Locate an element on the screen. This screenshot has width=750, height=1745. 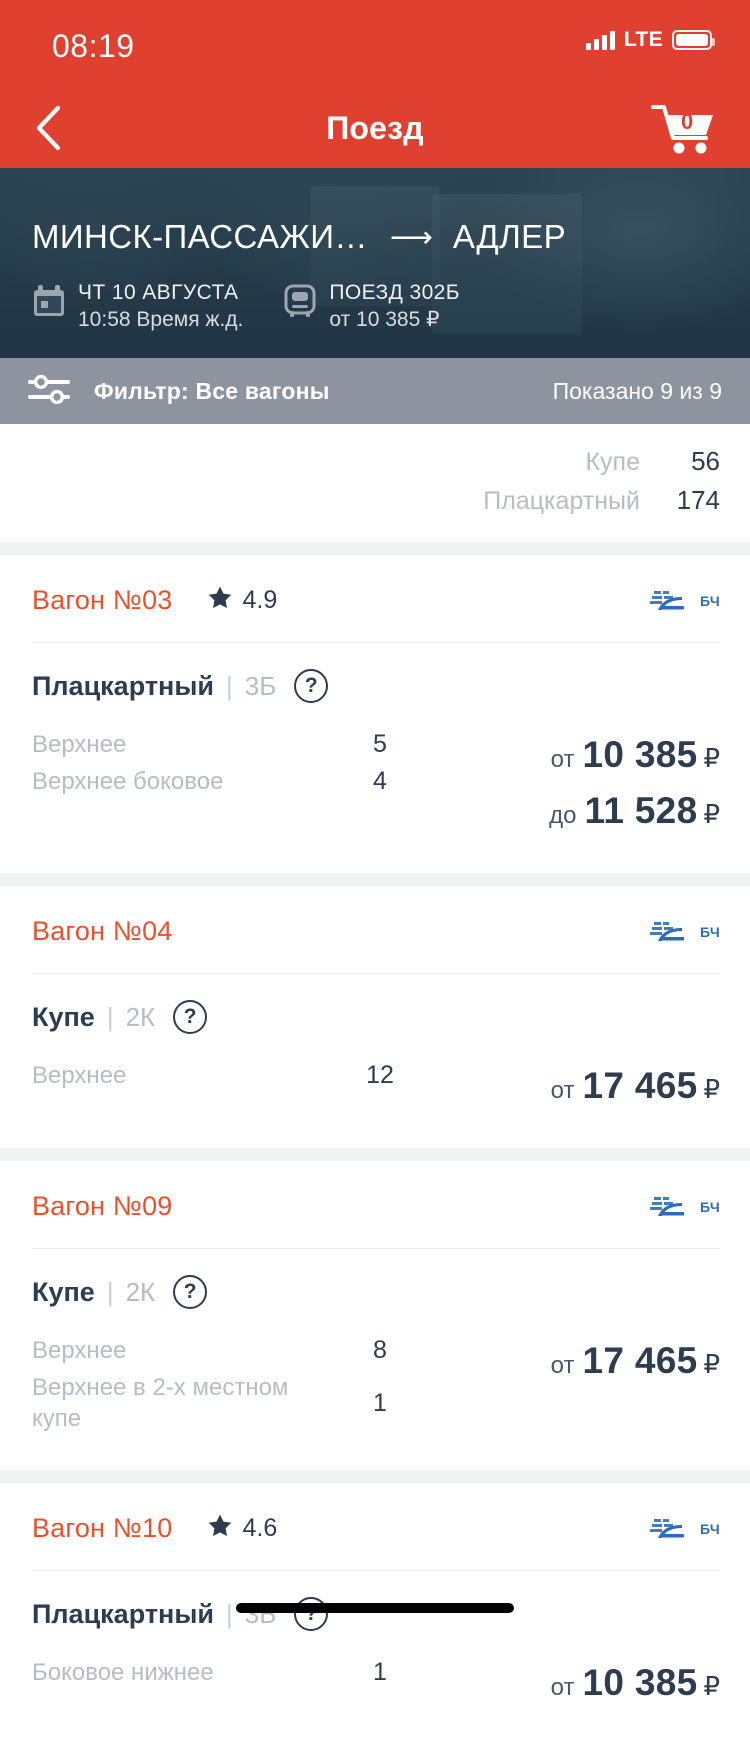
card-divider is located at coordinates (376, 973).